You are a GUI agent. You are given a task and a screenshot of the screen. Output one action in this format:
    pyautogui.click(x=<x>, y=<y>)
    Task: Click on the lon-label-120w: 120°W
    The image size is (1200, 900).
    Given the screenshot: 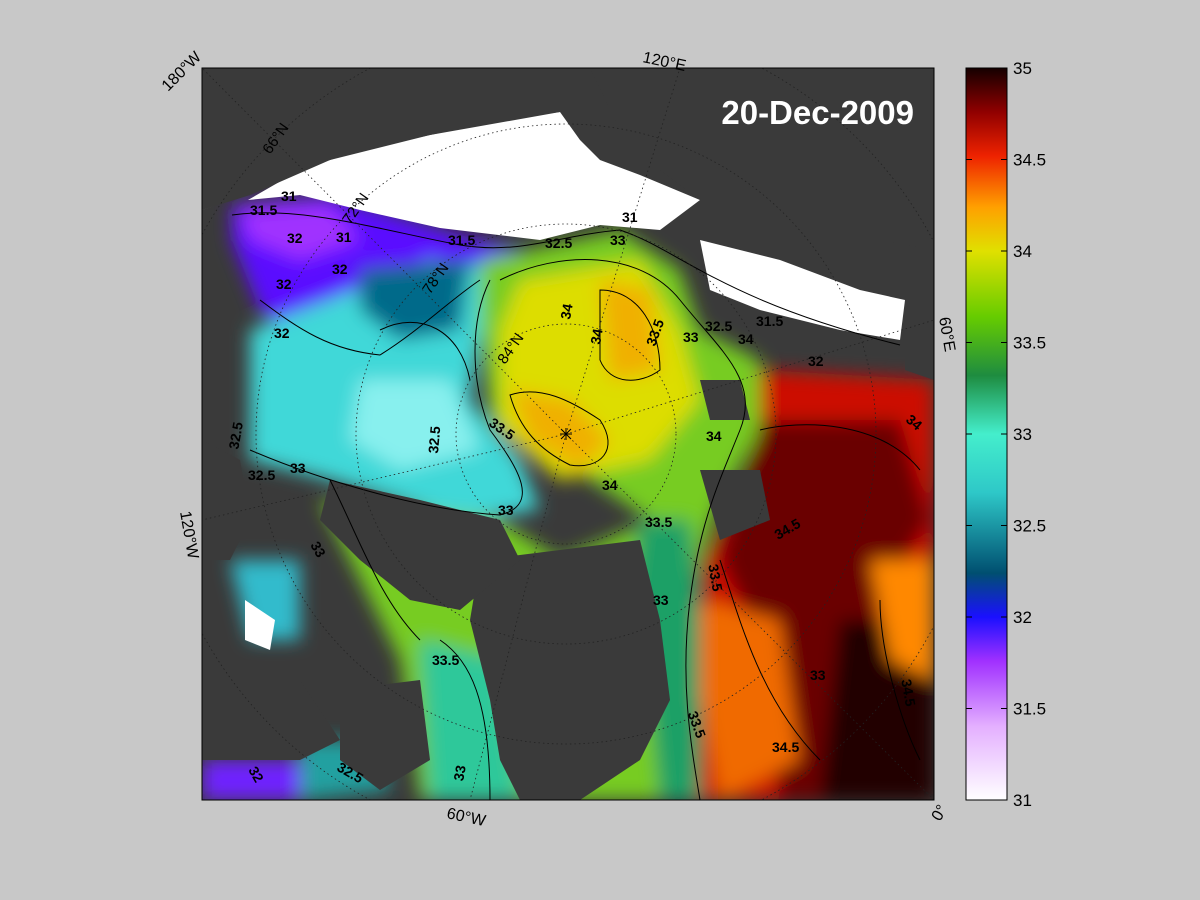 What is the action you would take?
    pyautogui.click(x=188, y=535)
    